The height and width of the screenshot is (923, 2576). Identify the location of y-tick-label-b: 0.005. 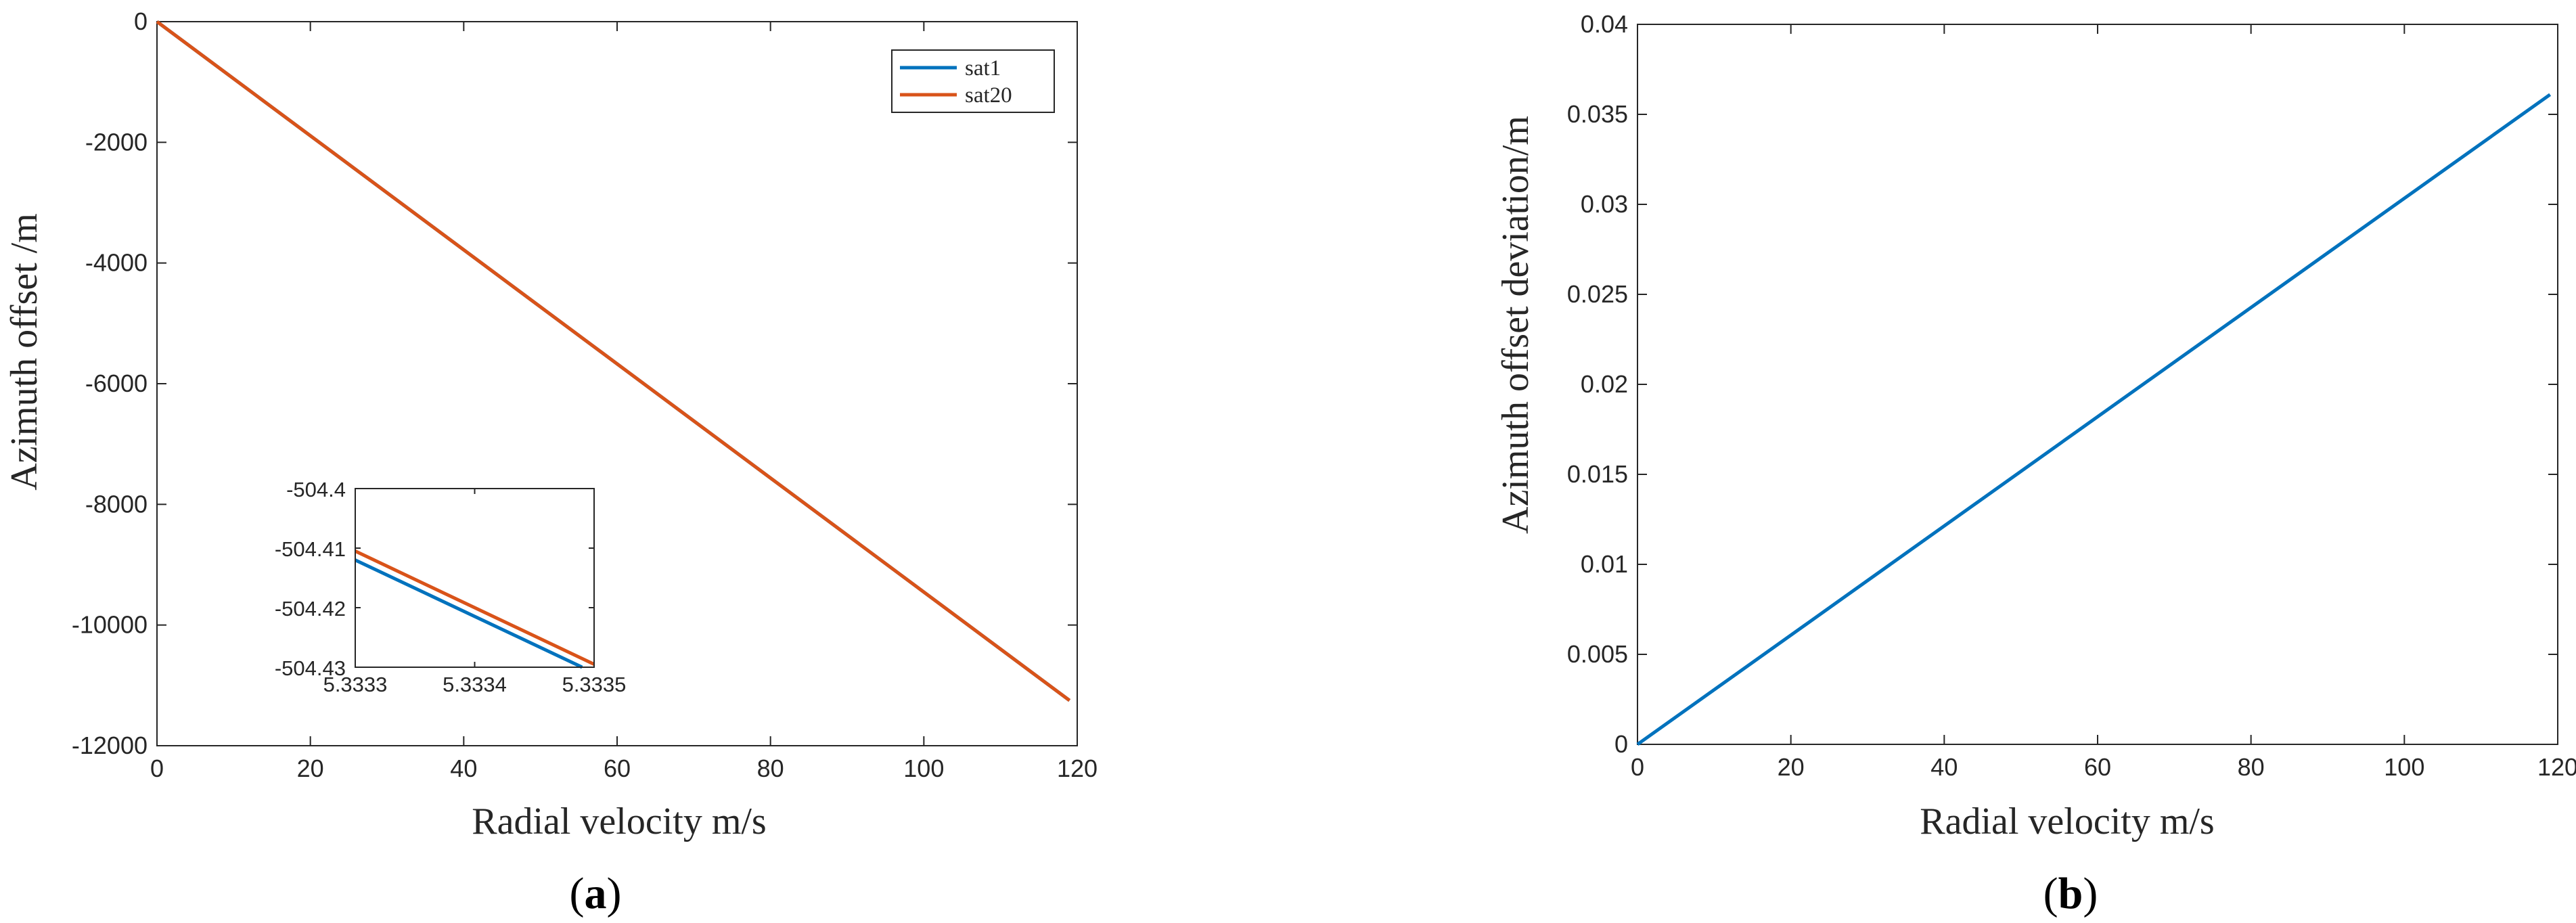
(1597, 654).